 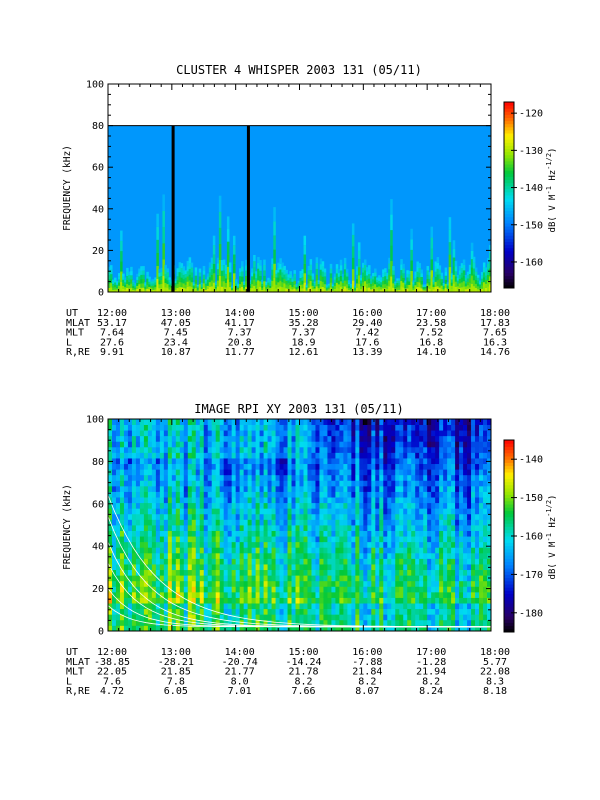 What do you see at coordinates (303, 672) in the screenshot?
I see `ephemeris-value: 21.78` at bounding box center [303, 672].